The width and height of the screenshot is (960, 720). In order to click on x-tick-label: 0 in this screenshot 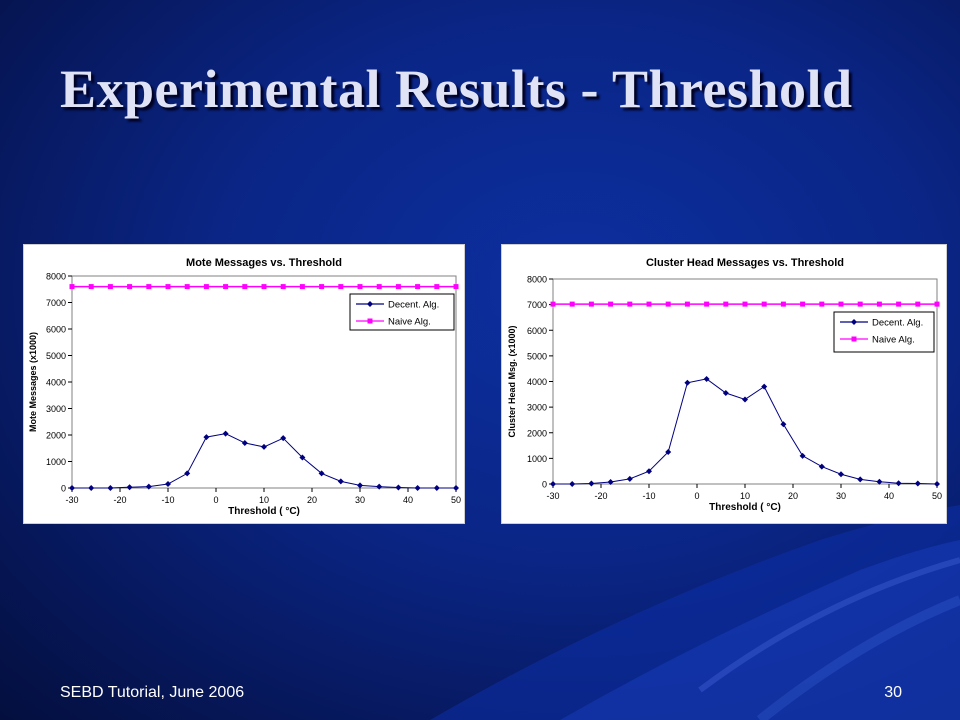, I will do `click(696, 496)`.